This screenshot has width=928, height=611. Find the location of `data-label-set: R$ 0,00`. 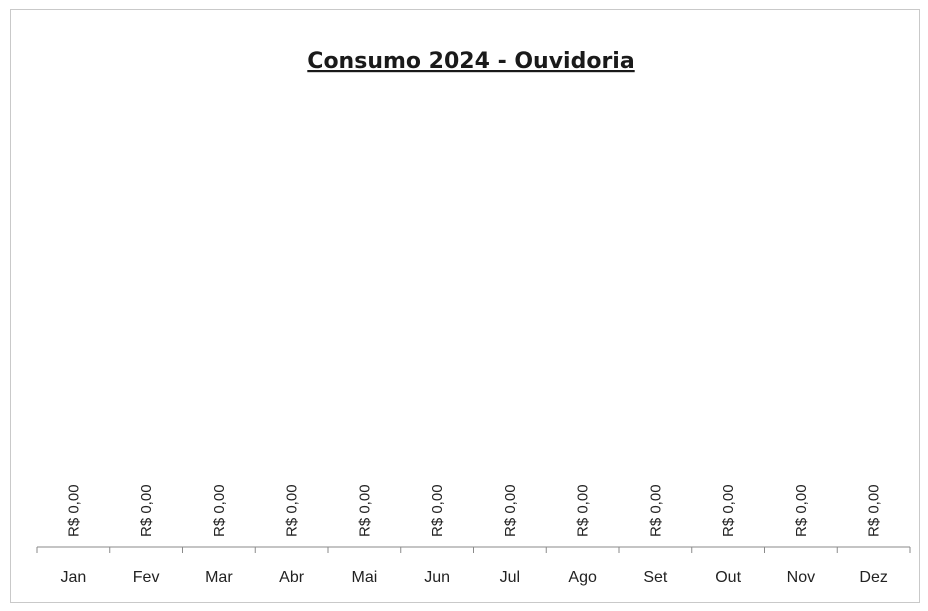

data-label-set: R$ 0,00 is located at coordinates (655, 510).